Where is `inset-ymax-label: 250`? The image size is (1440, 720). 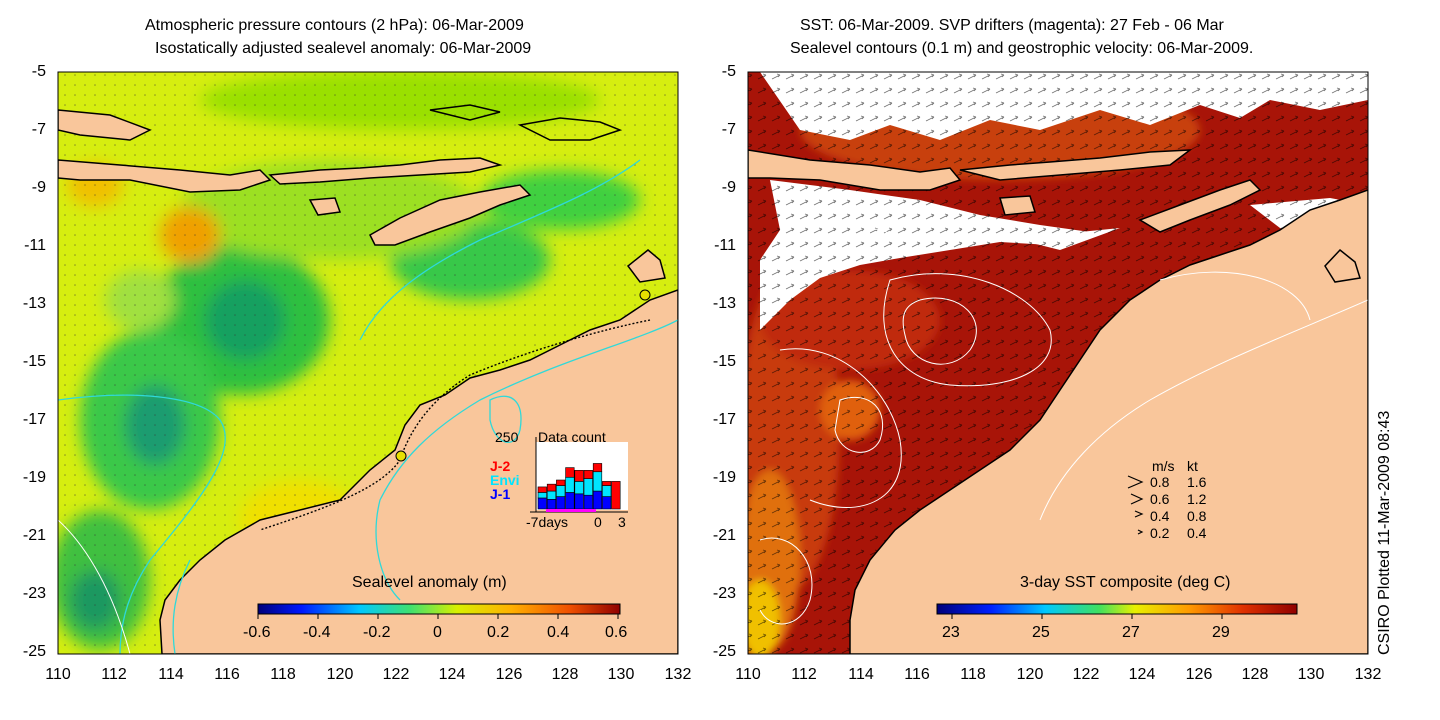 inset-ymax-label: 250 is located at coordinates (507, 437).